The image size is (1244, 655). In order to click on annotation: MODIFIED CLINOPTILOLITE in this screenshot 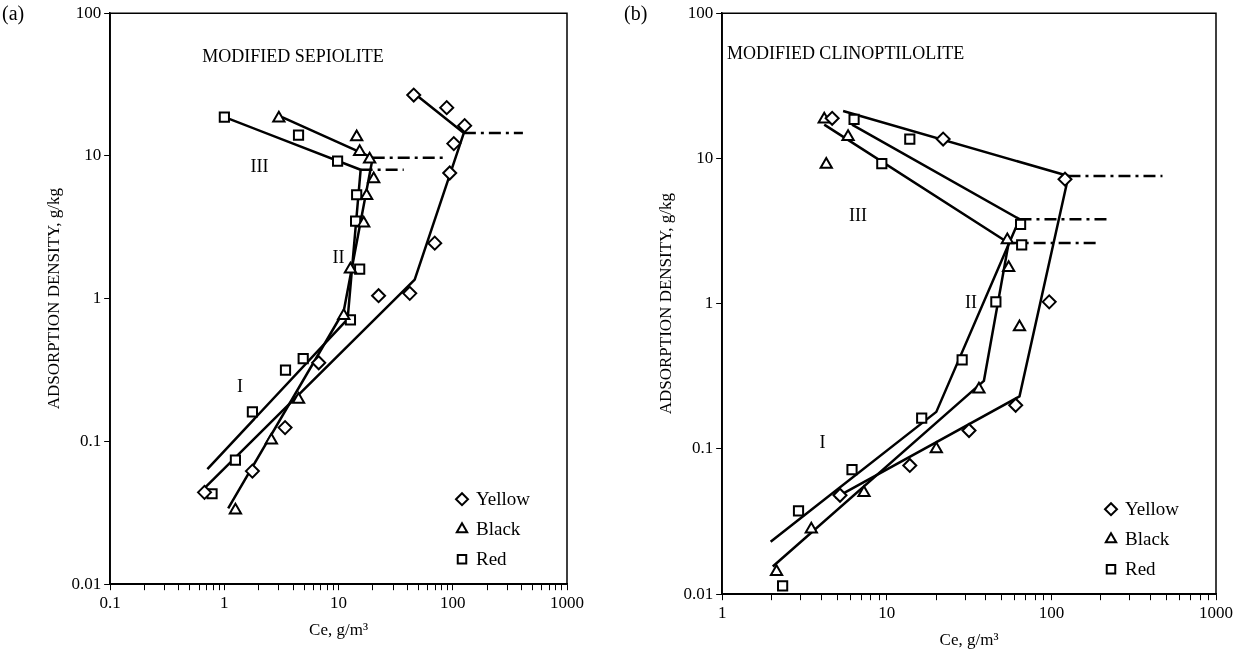, I will do `click(845, 53)`.